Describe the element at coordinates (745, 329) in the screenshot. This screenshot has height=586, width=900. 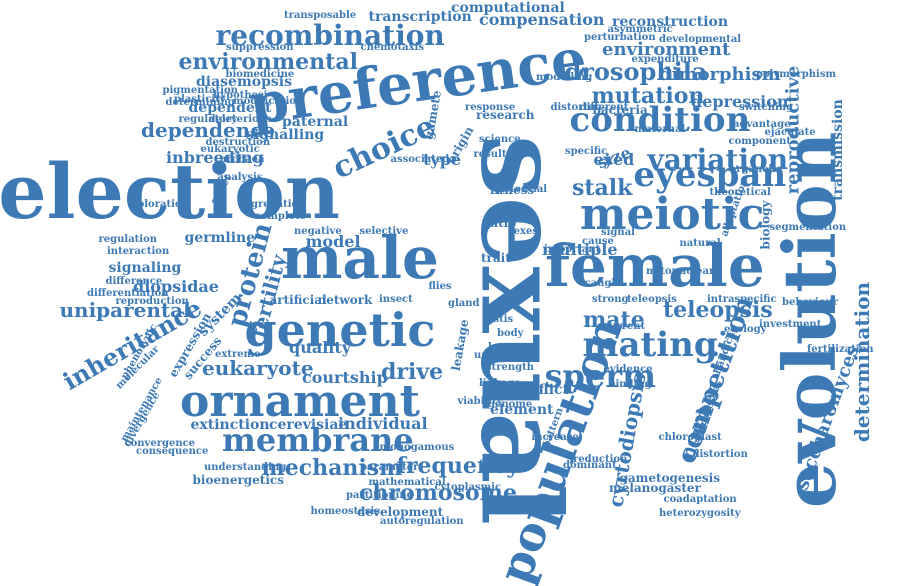
I see `cloud-word-ecology: ecology` at that location.